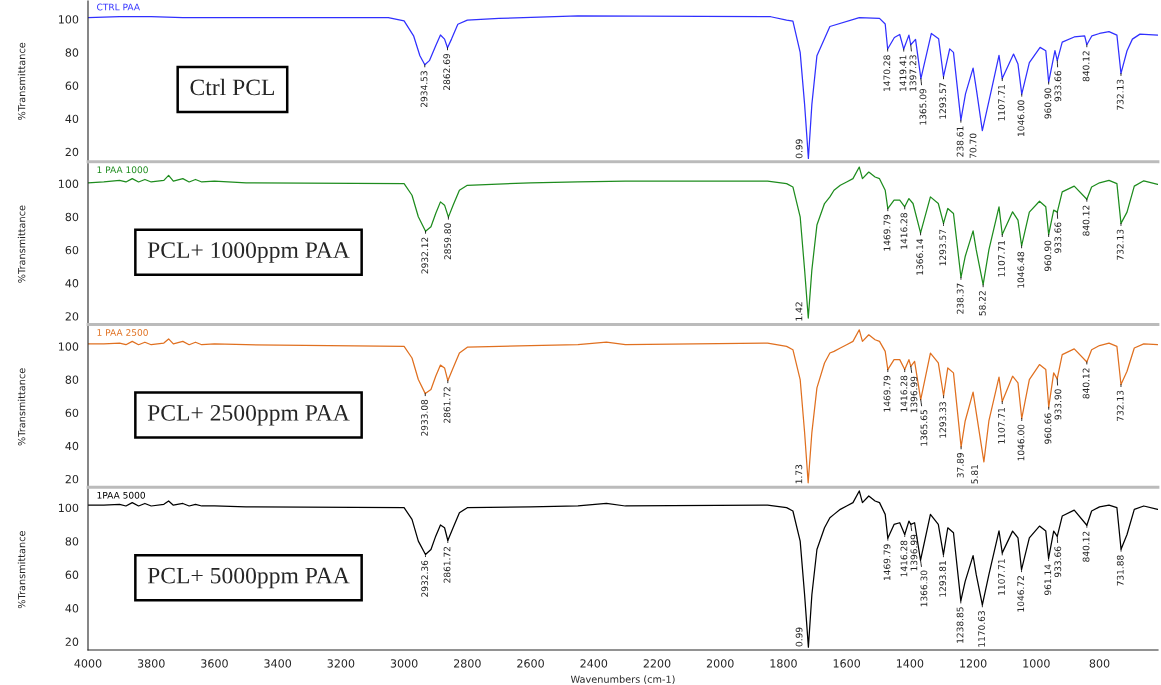 Image resolution: width=1161 pixels, height=685 pixels. What do you see at coordinates (914, 552) in the screenshot?
I see `annotation: 1396.99` at bounding box center [914, 552].